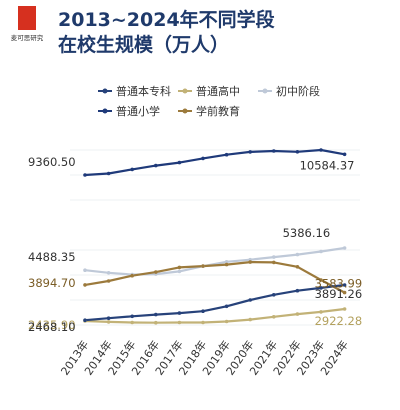 This screenshot has width=400, height=410. What do you see at coordinates (166, 20) in the screenshot?
I see `title-line-1: 2013~2024年不同学段` at bounding box center [166, 20].